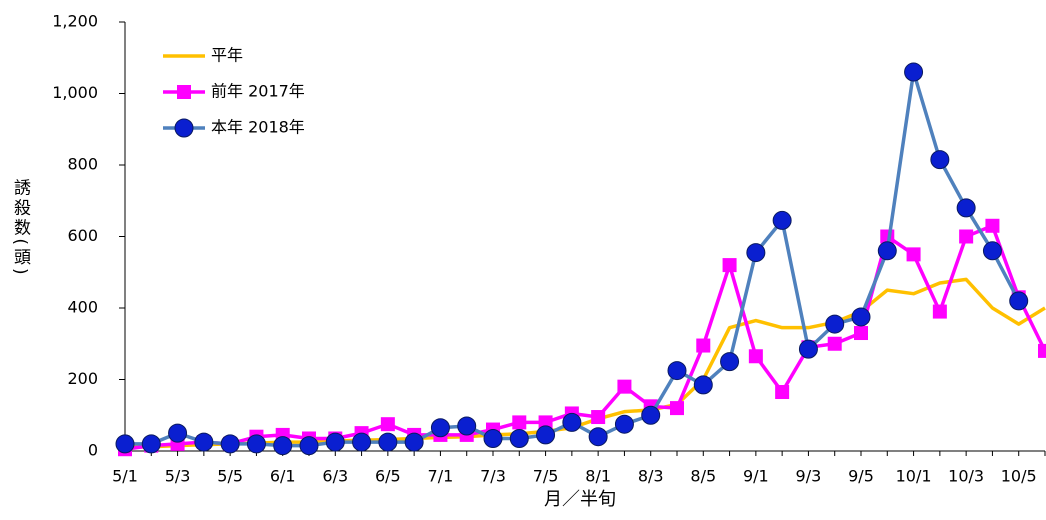  Describe the element at coordinates (914, 476) in the screenshot. I see `x-tick-label: 10/1` at that location.